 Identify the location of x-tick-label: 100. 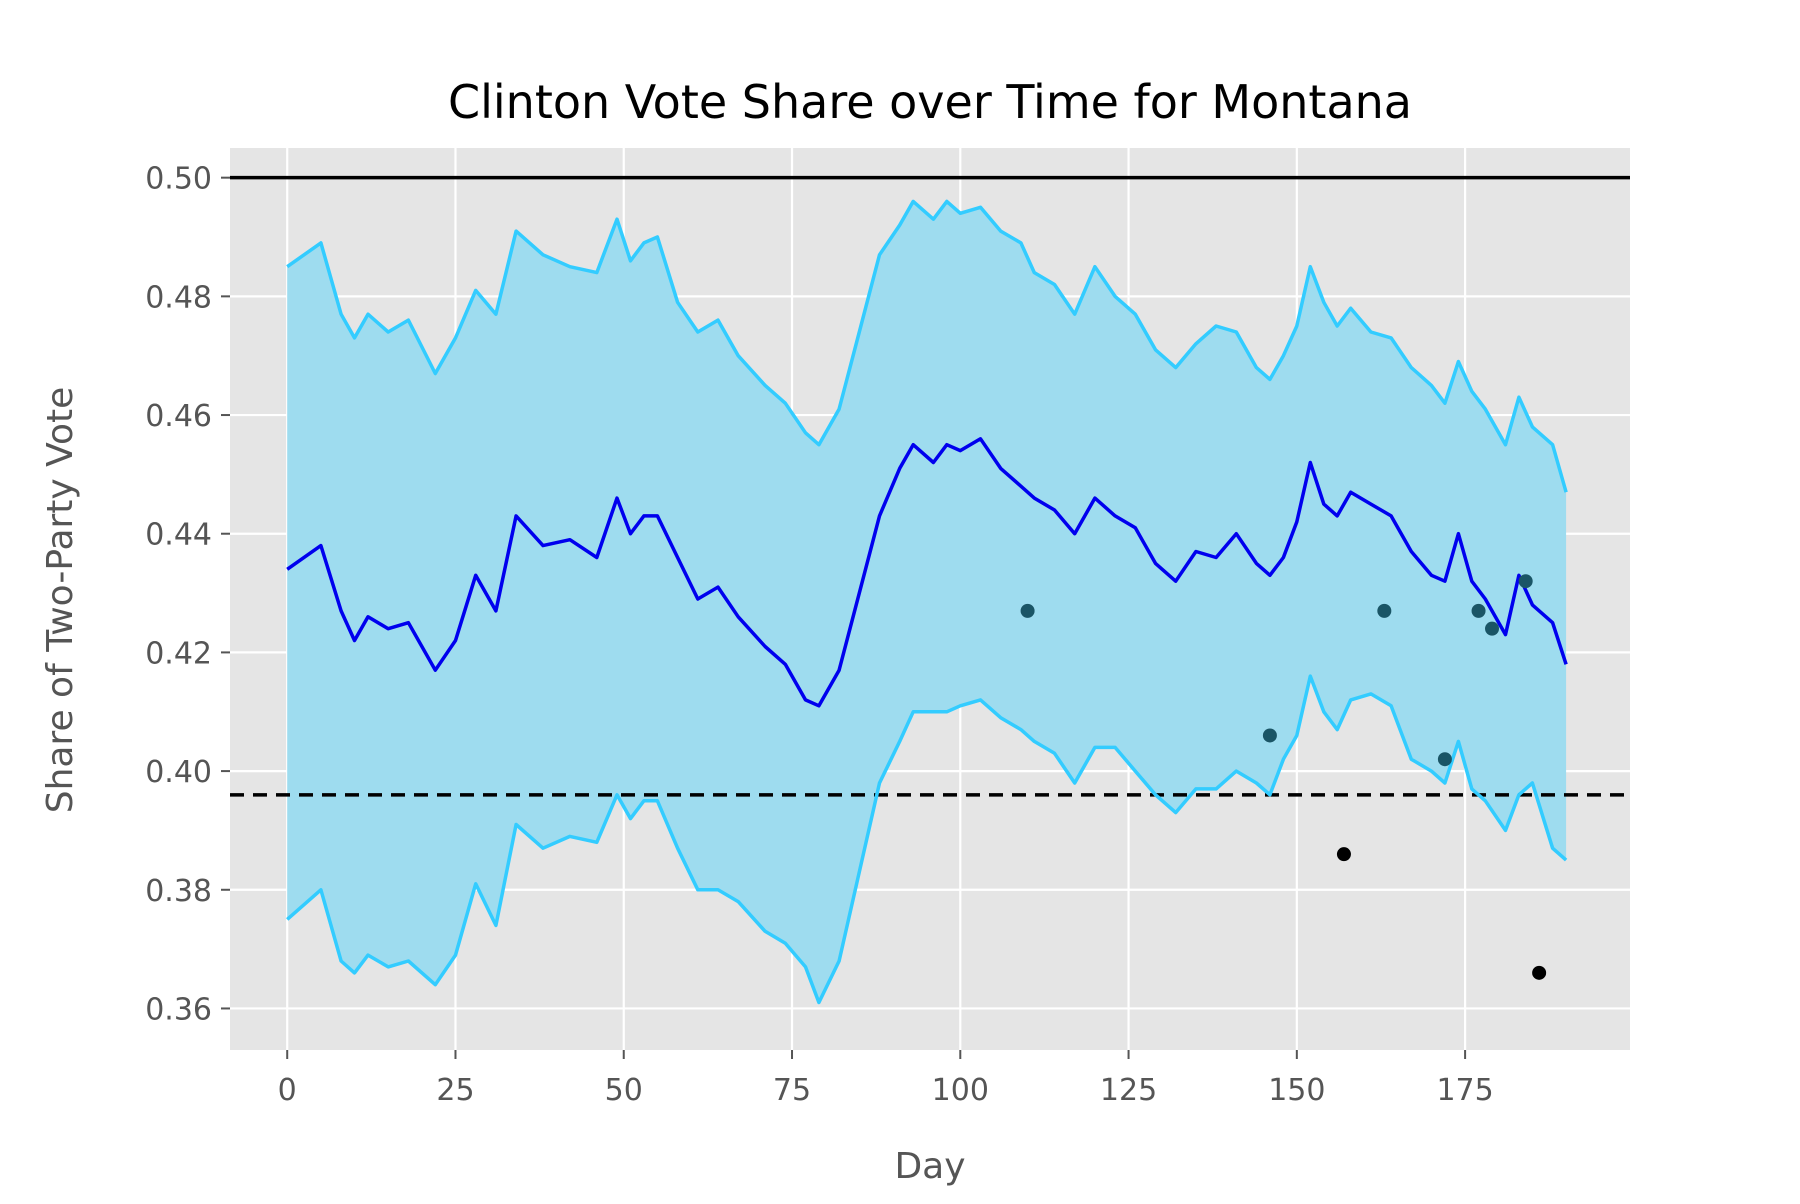
(960, 1090).